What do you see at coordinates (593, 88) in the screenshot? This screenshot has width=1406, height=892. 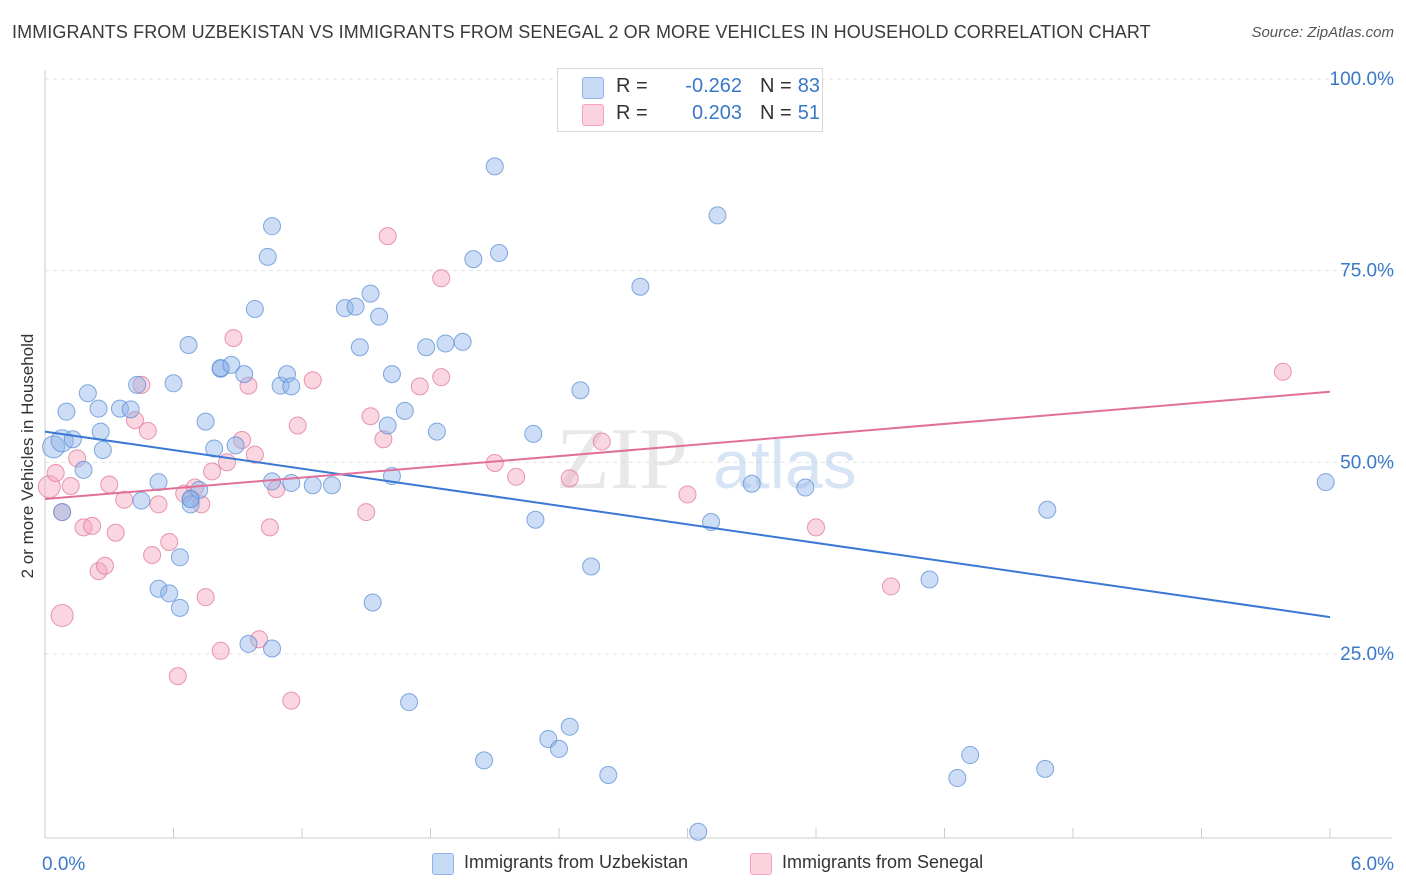 I see `legend-swatch-uzbekistan` at bounding box center [593, 88].